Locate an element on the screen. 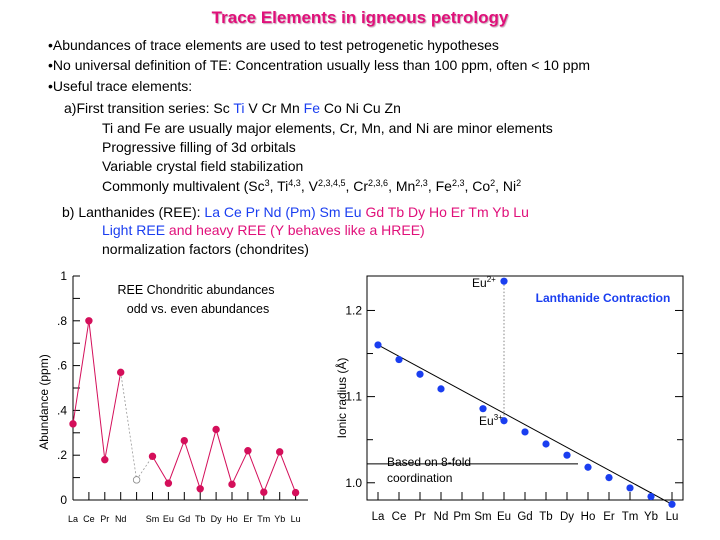  right-point-dy is located at coordinates (567, 455).